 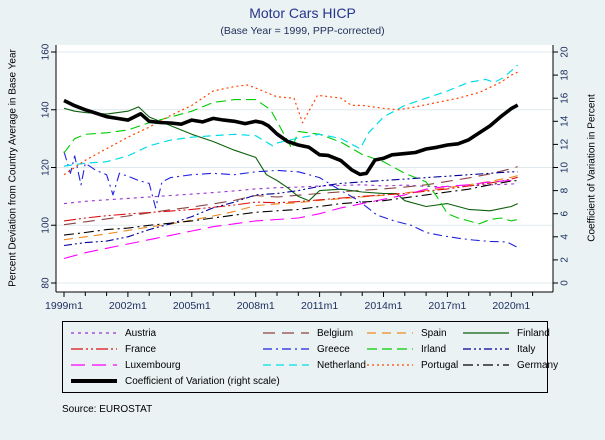 I want to click on series-line-belgium, so click(x=290, y=196).